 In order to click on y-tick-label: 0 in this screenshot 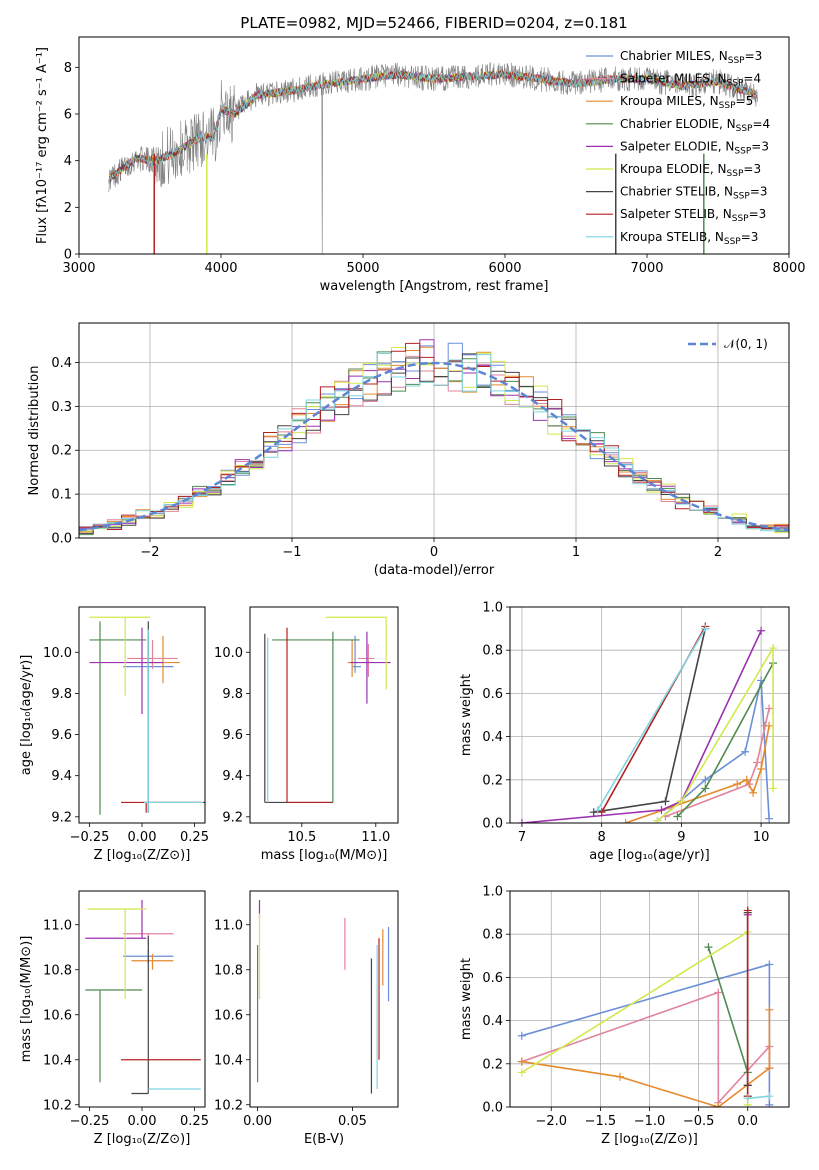, I will do `click(68, 255)`.